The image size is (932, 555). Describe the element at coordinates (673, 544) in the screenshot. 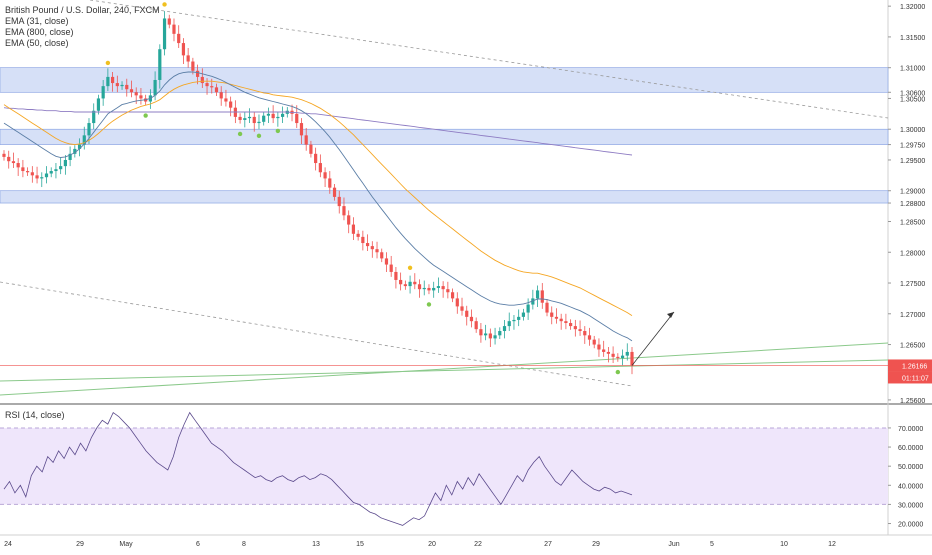

I see `time-axis-label: Jun` at that location.